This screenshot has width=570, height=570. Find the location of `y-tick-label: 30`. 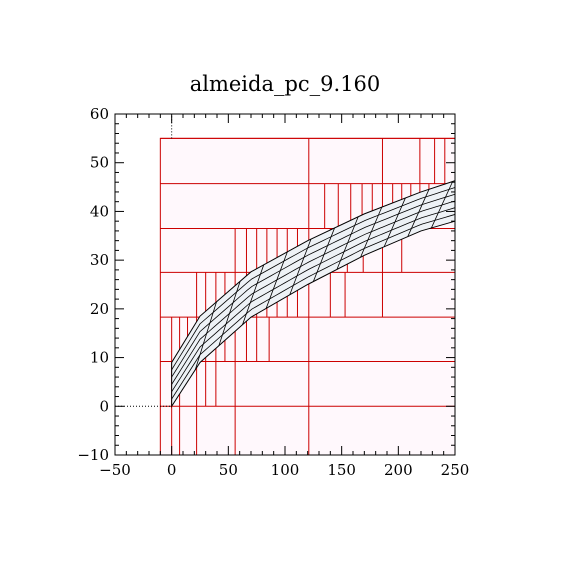

y-tick-label: 30 is located at coordinates (99, 260).